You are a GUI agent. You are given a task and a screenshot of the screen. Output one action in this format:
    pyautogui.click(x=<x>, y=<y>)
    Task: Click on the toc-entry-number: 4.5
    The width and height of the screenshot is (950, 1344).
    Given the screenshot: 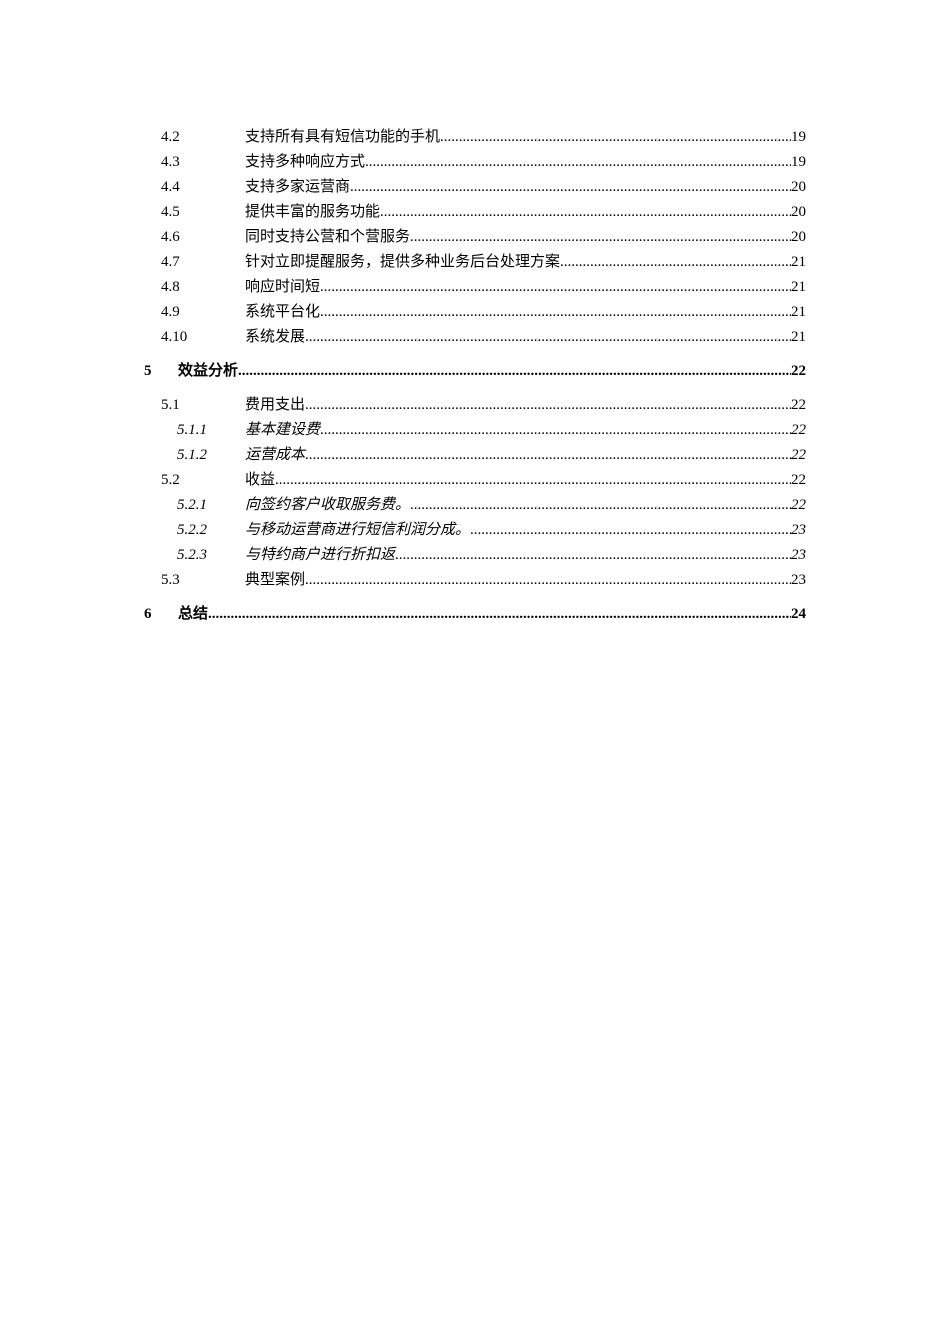 What is the action you would take?
    pyautogui.click(x=170, y=212)
    